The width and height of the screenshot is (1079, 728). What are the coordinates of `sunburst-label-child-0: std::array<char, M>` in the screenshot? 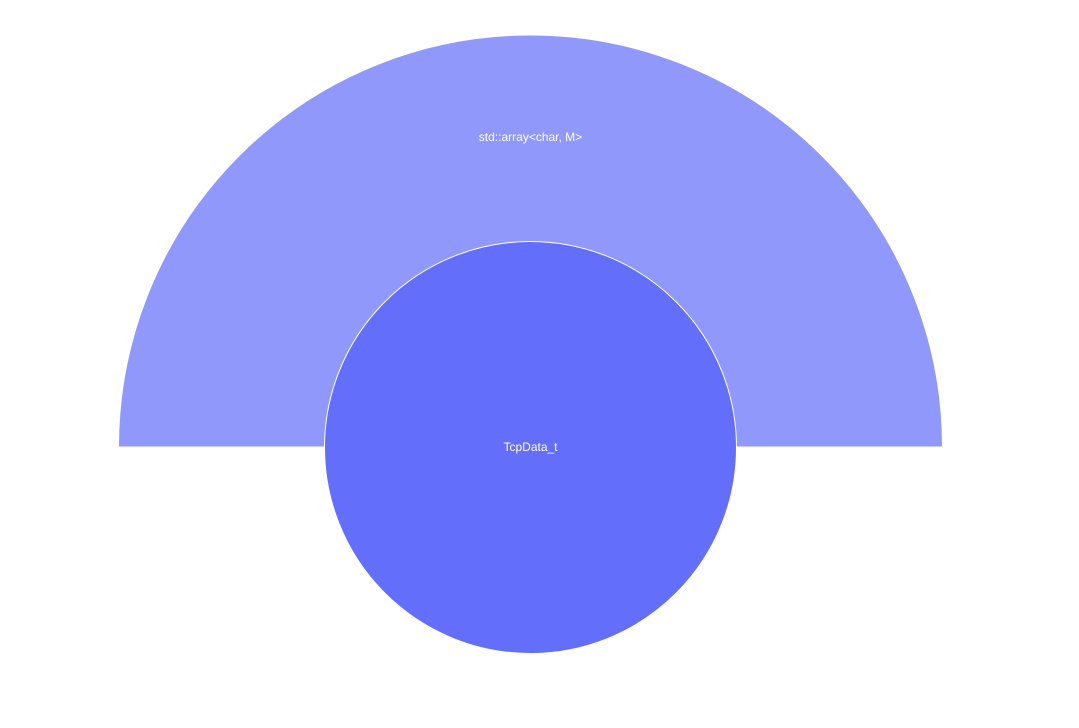 It's located at (530, 137).